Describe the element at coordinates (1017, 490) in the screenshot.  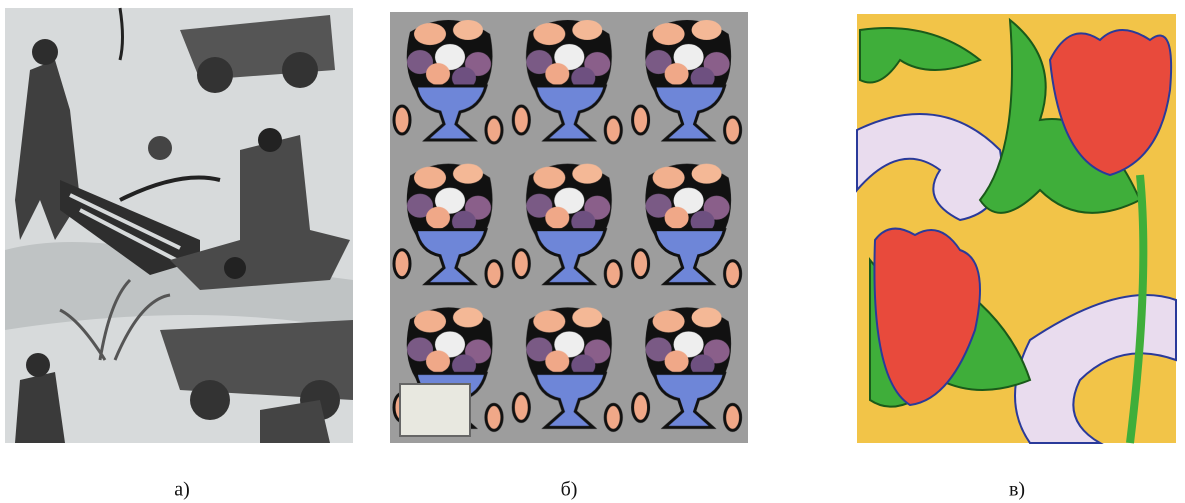
I see `caption: в)` at that location.